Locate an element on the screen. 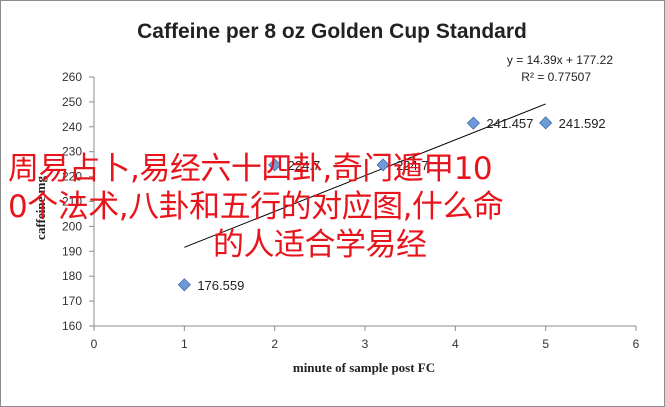 The height and width of the screenshot is (407, 665). data-point-label: 241.457 is located at coordinates (509, 123).